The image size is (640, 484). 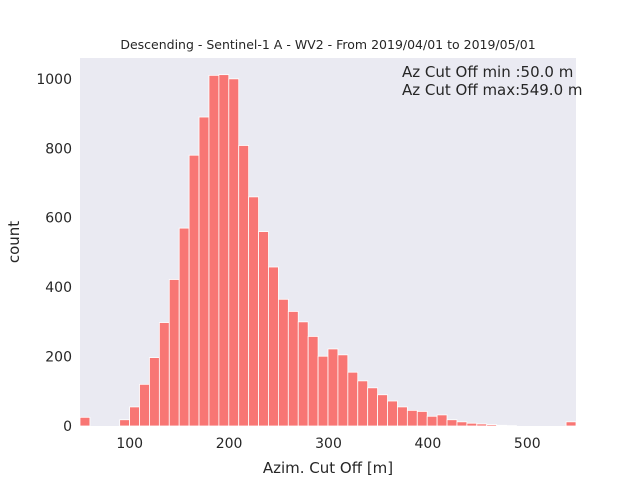 I want to click on y-tick-label: 200, so click(x=58, y=358).